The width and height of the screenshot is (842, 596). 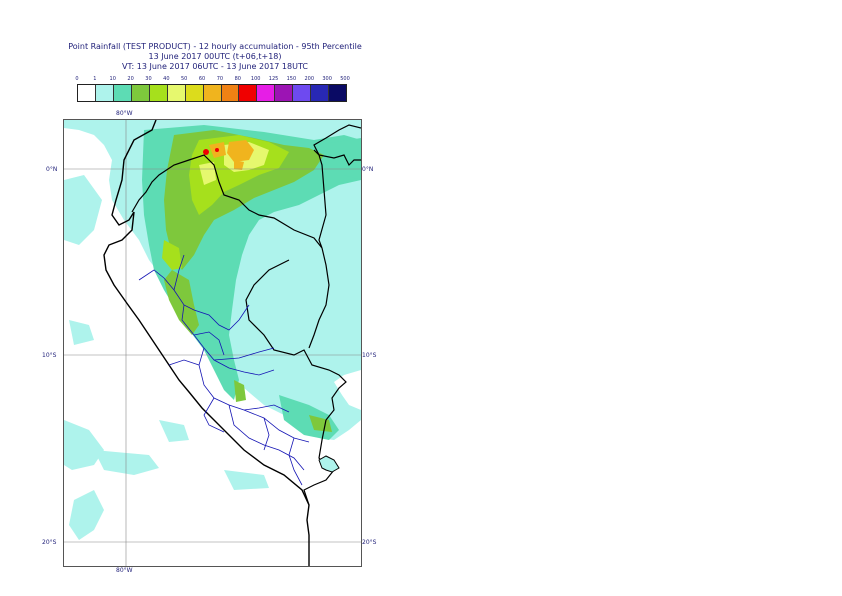 I want to click on bolivia-border, so click(x=319, y=298).